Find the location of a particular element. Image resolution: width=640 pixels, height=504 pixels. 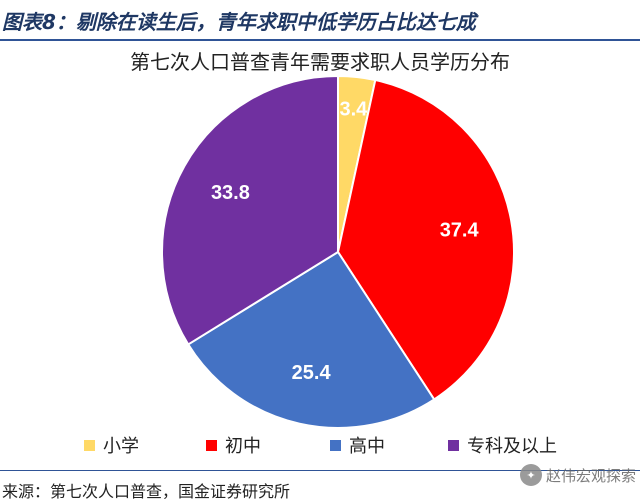

watermark: ✦ 赵伟宏观探索 is located at coordinates (577, 475).